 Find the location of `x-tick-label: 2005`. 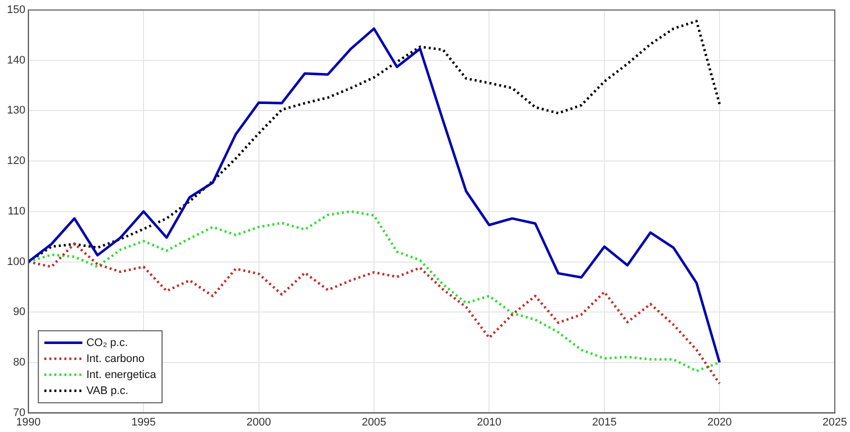

x-tick-label: 2005 is located at coordinates (374, 422).